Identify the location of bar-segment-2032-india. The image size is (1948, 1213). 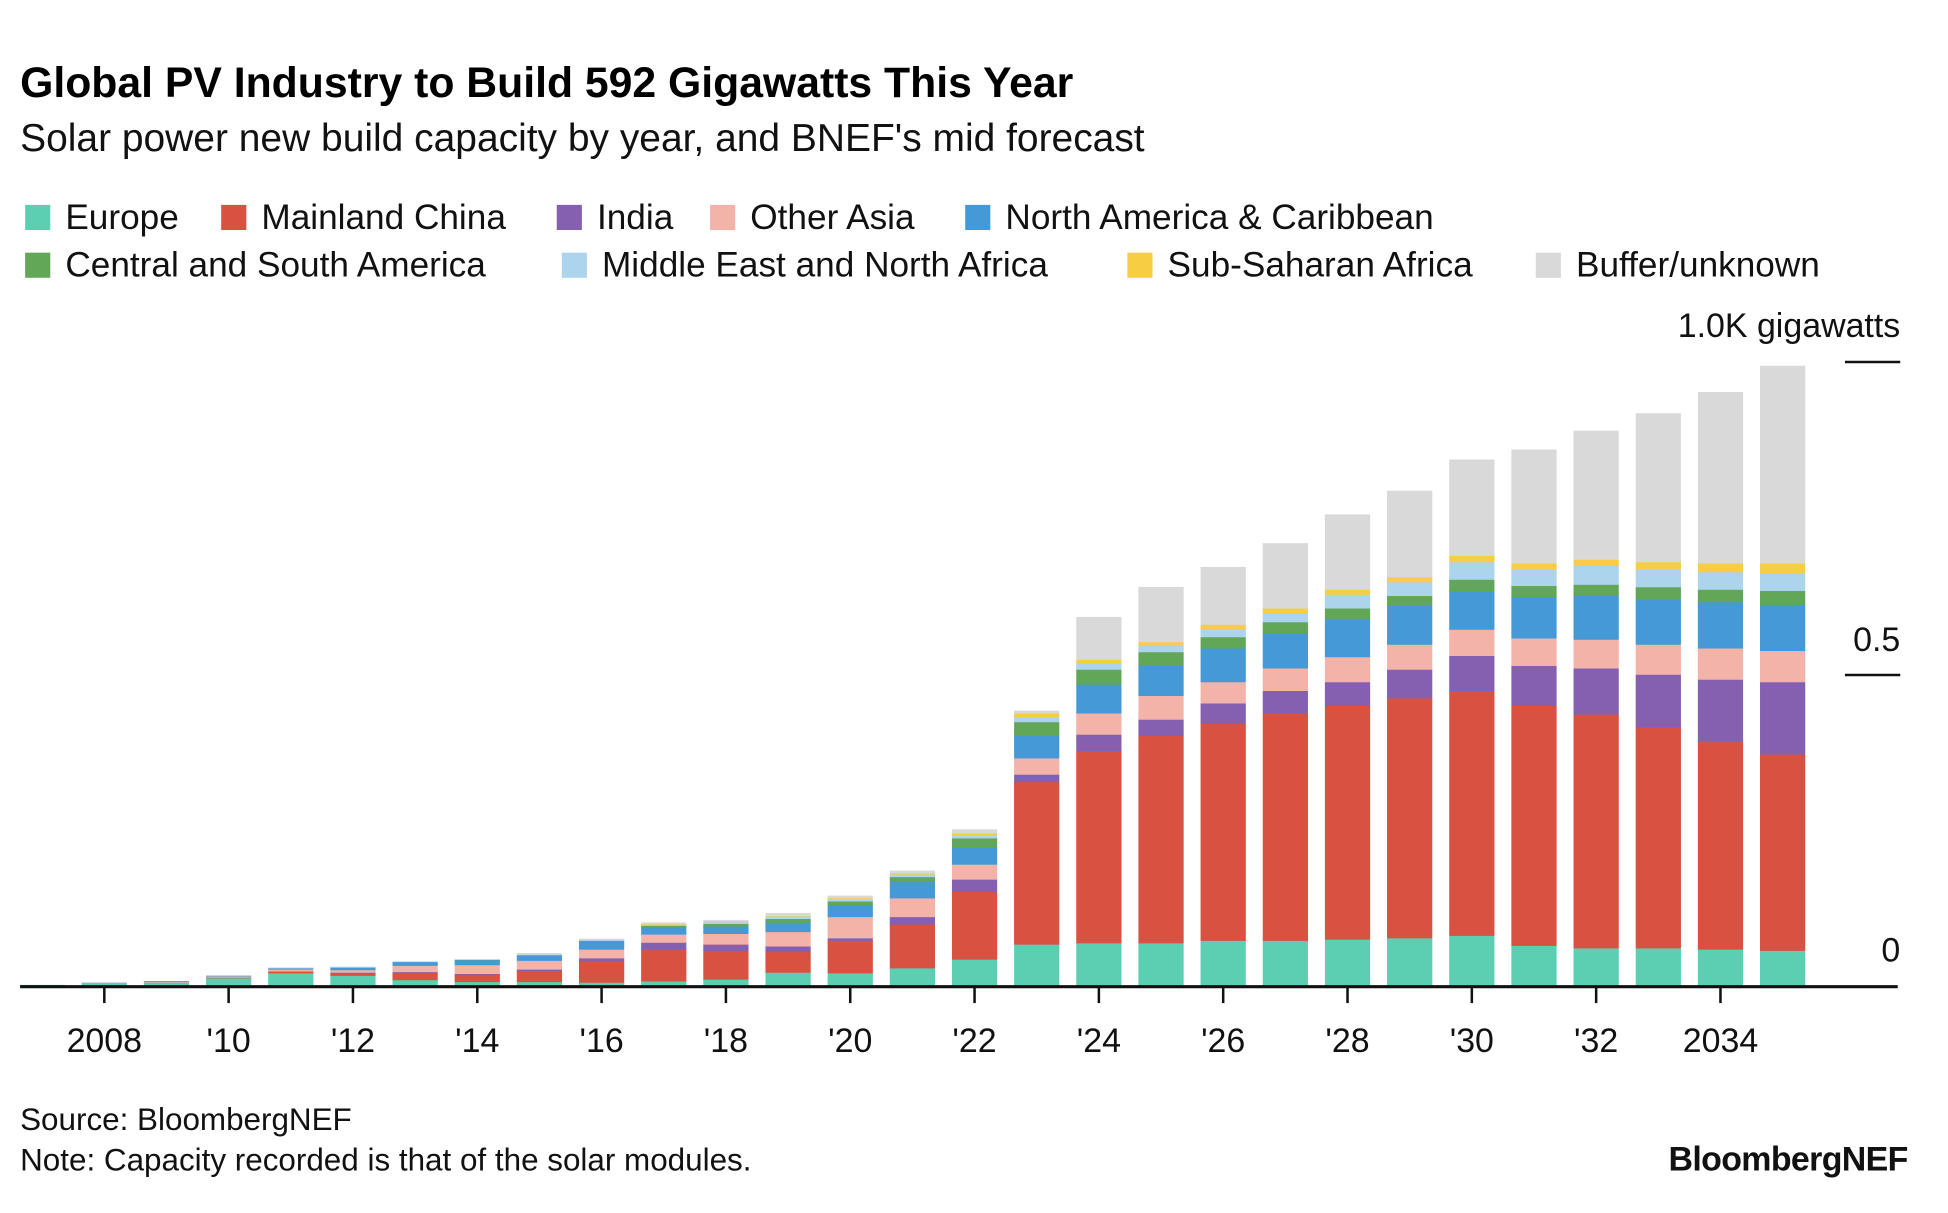
(1596, 691).